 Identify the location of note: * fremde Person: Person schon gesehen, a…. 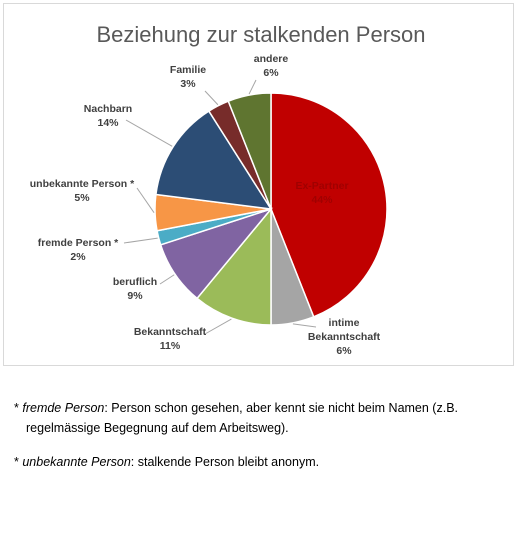
(249, 418).